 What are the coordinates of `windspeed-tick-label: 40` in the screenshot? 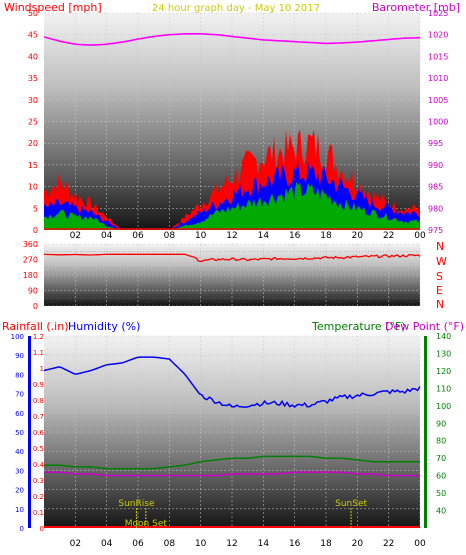 It's located at (33, 56).